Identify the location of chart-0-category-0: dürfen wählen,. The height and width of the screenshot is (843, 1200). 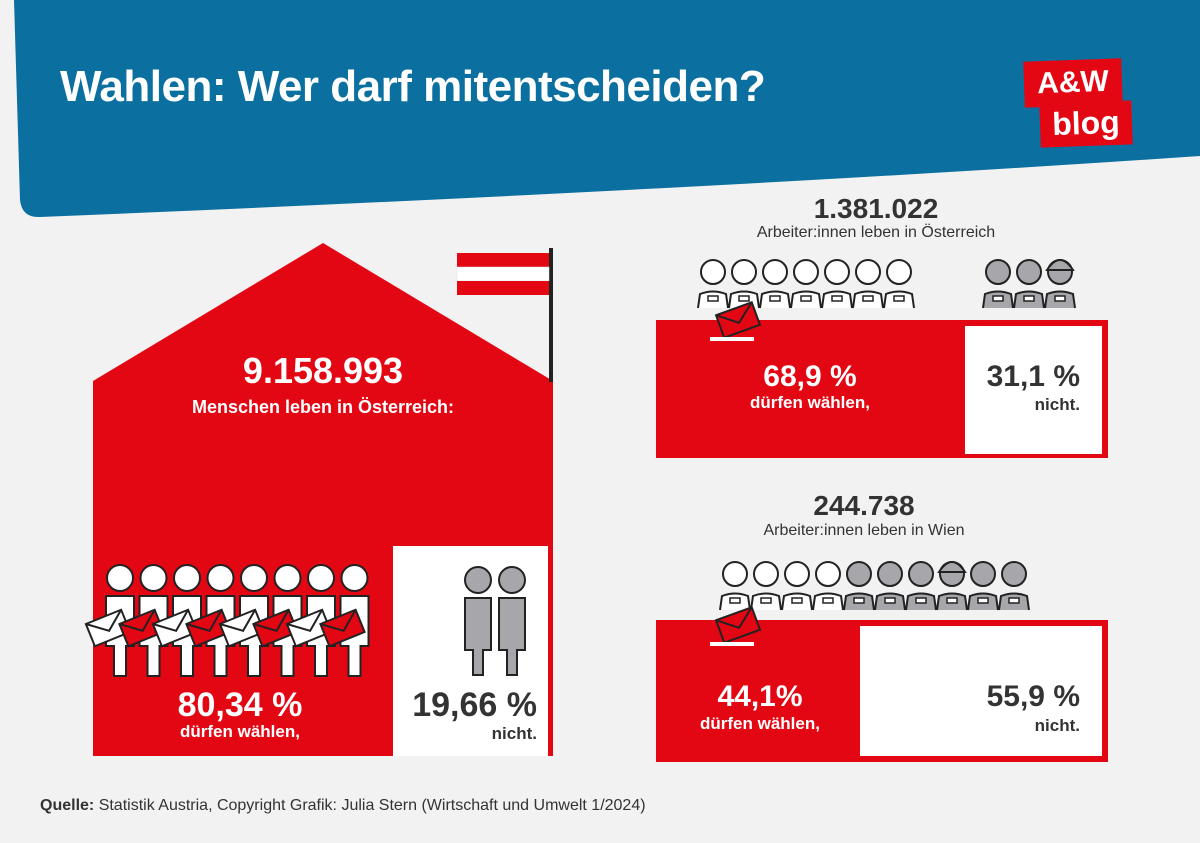
(240, 731).